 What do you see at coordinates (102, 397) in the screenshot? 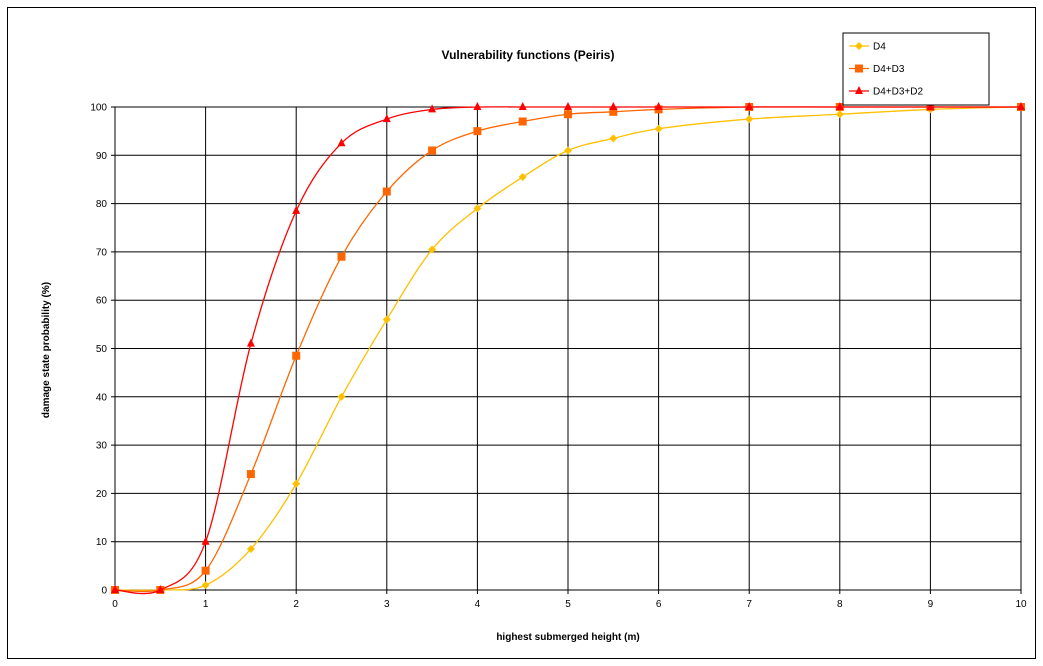
I see `y-tick-label: 40` at bounding box center [102, 397].